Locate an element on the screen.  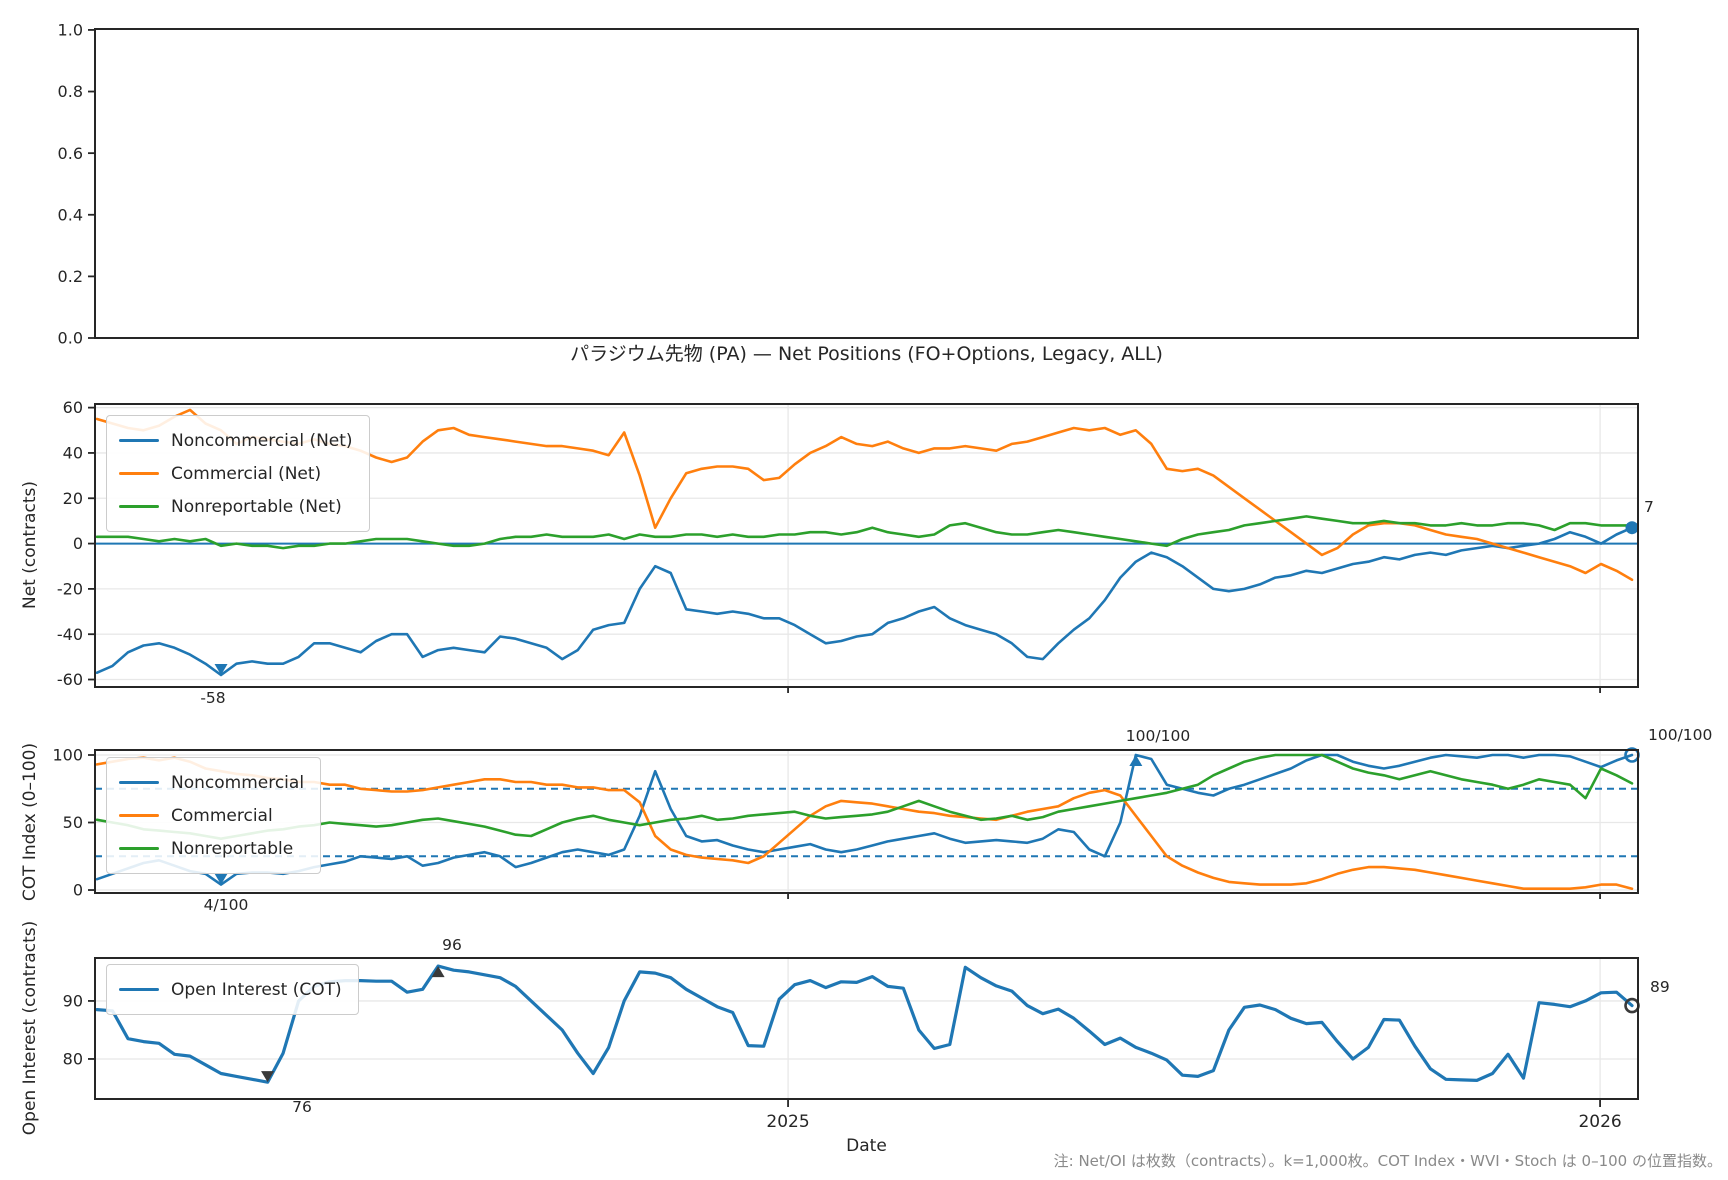
legend-label: Noncommercial (Net) is located at coordinates (262, 440).